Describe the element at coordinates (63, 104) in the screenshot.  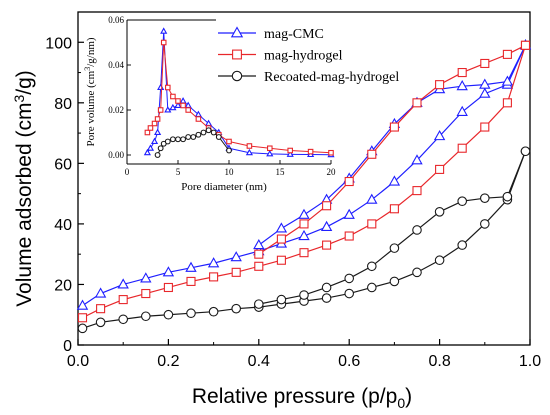
I see `y-tick-label: 80` at that location.